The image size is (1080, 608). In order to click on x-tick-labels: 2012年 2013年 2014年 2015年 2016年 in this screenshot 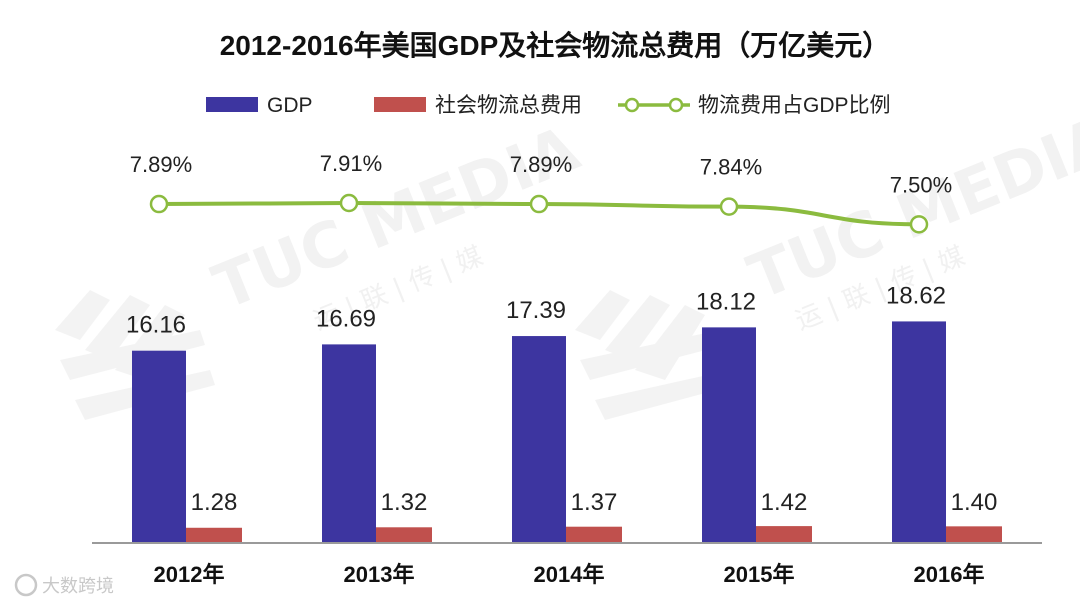, I will do `click(569, 574)`.